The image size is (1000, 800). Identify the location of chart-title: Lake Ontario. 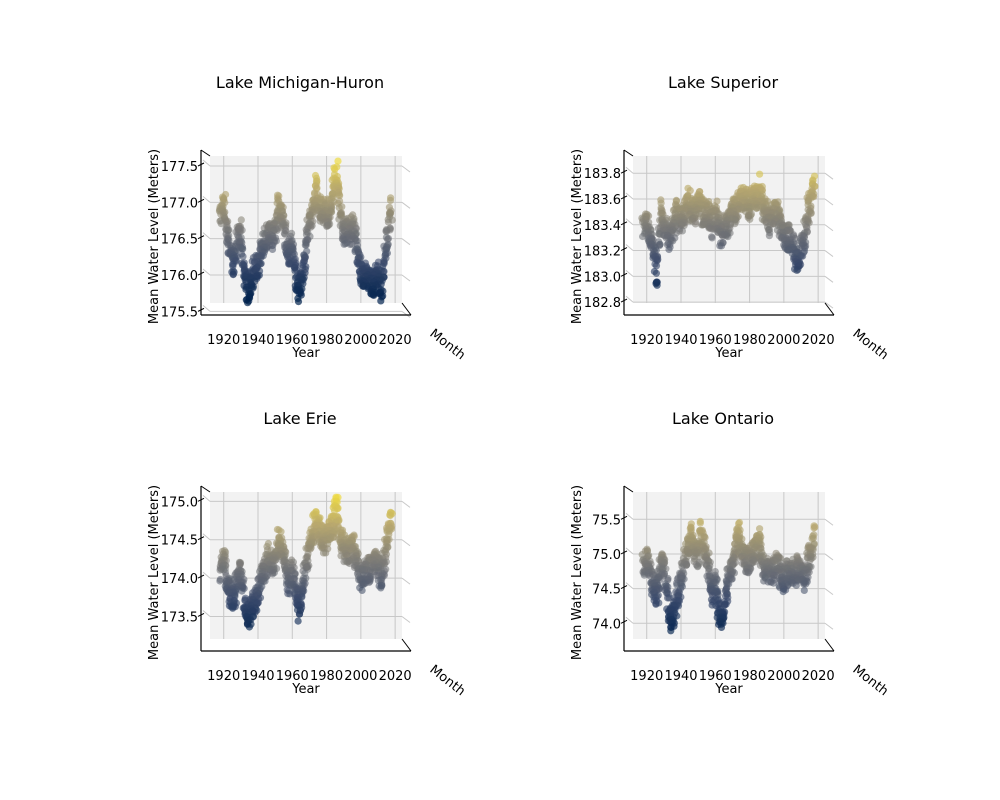
(723, 418).